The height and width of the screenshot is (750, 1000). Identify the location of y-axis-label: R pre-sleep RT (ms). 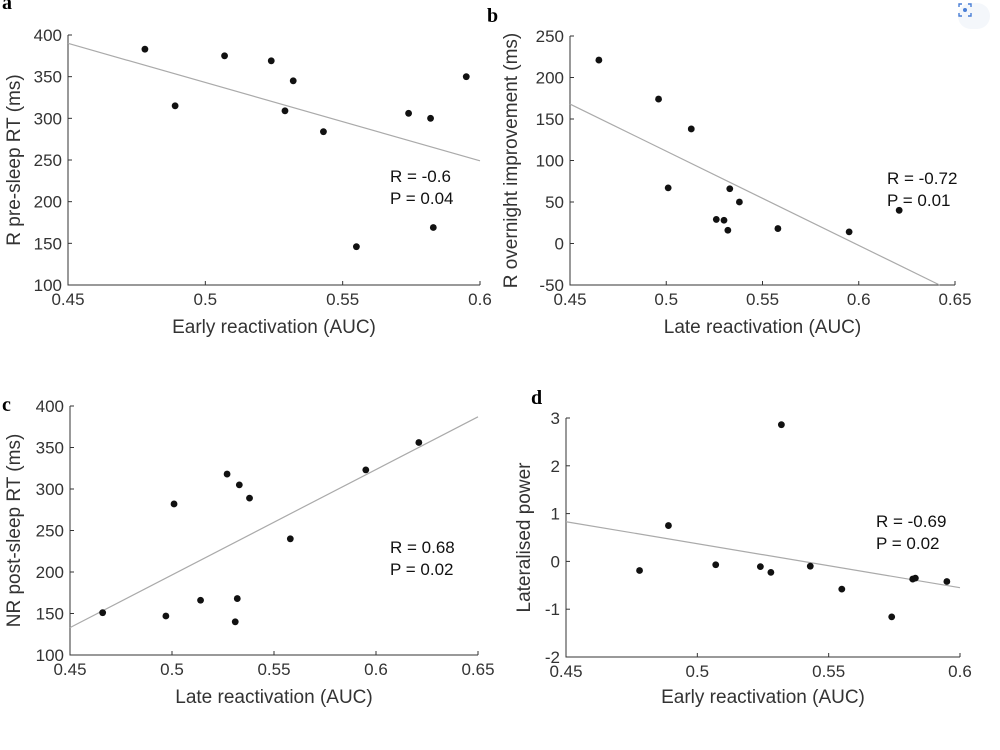
(14, 159).